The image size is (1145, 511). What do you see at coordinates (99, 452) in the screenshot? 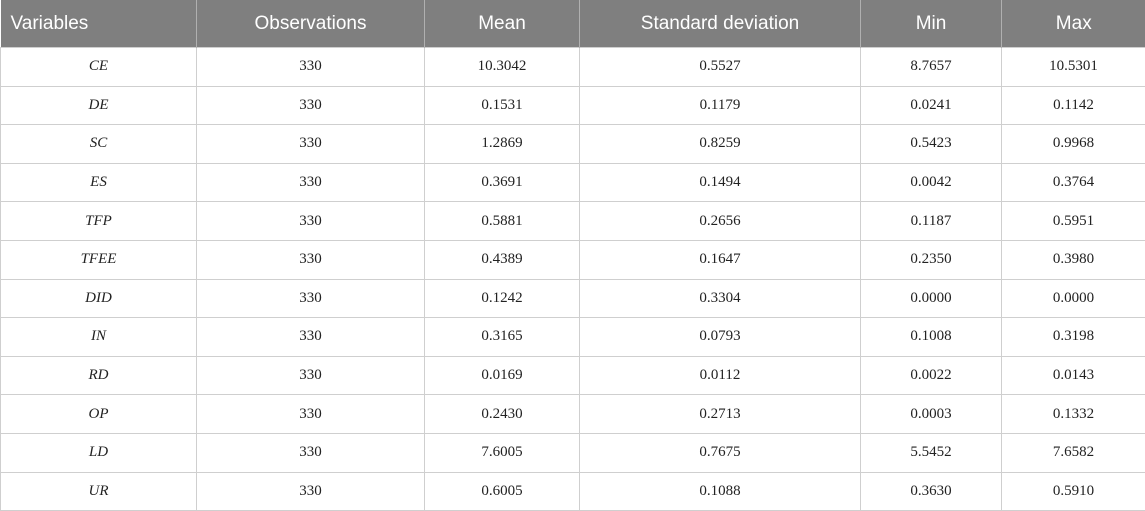
I see `cell-variable: LD` at bounding box center [99, 452].